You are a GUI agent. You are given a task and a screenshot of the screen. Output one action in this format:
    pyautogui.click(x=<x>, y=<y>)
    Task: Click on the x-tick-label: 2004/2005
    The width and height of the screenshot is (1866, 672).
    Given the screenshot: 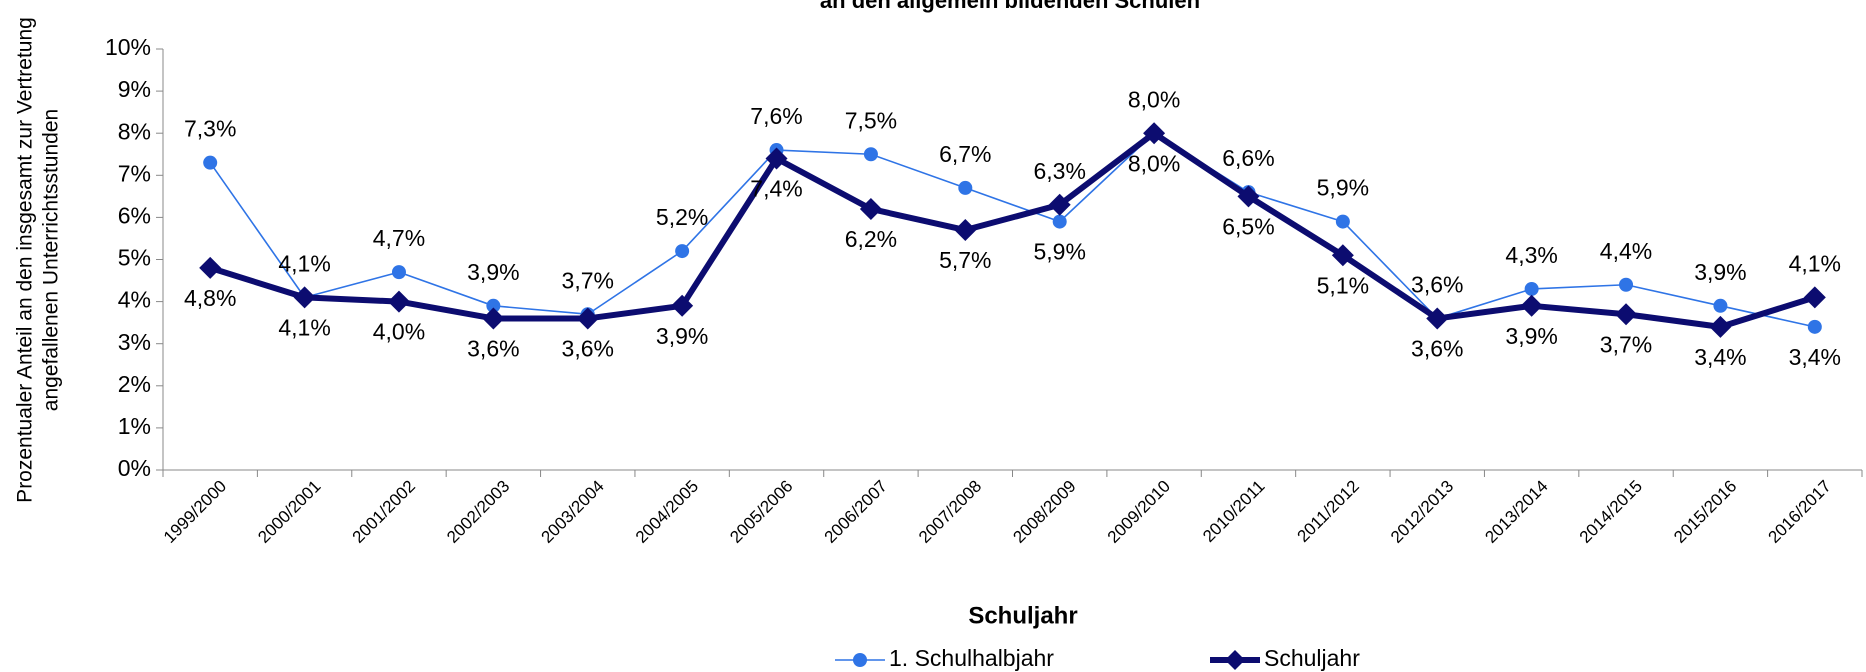 What is the action you would take?
    pyautogui.click(x=667, y=512)
    